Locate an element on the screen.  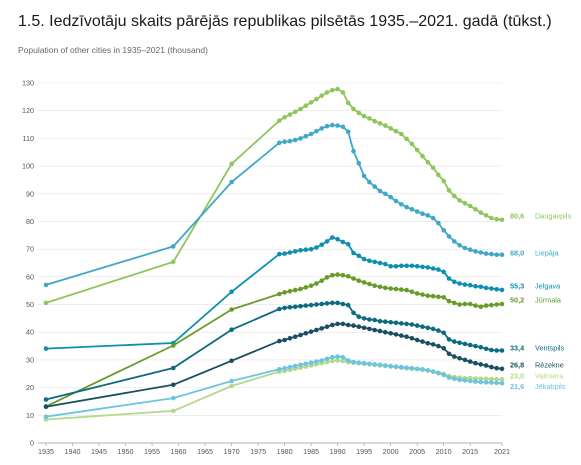
series-jēkabpils is located at coordinates (274, 387).